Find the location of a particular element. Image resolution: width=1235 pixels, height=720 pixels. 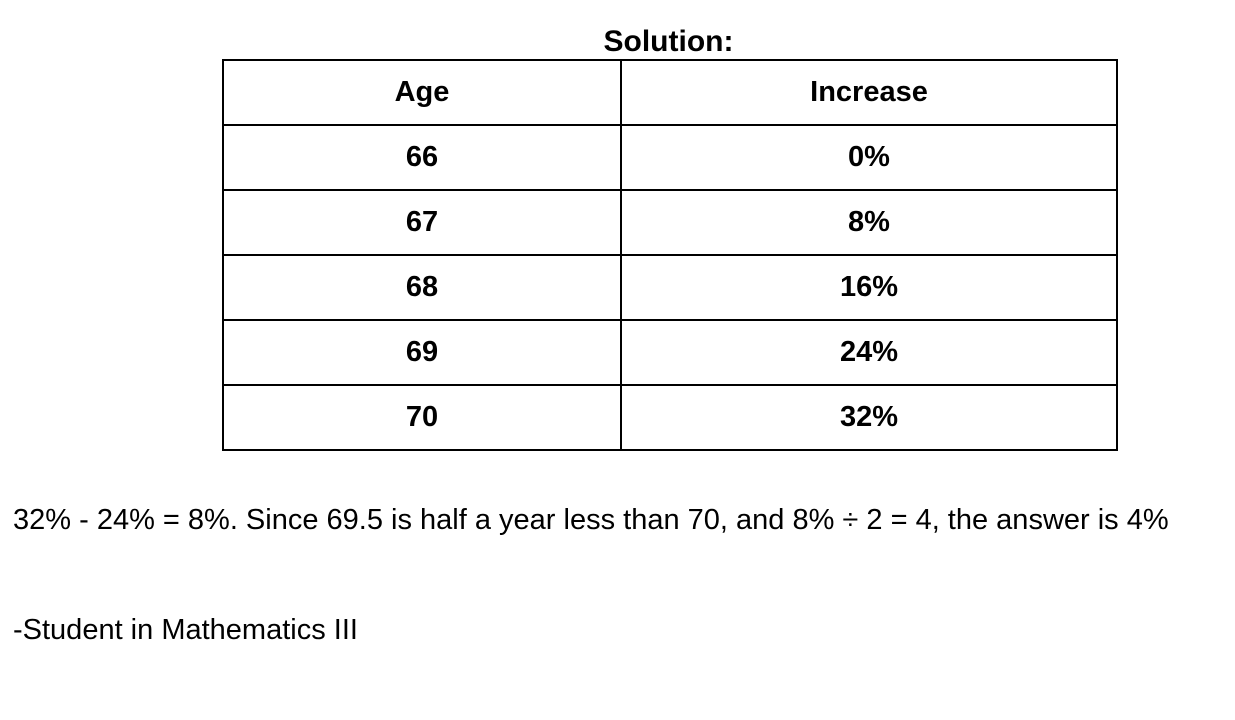

age-cell: 67 is located at coordinates (422, 222).